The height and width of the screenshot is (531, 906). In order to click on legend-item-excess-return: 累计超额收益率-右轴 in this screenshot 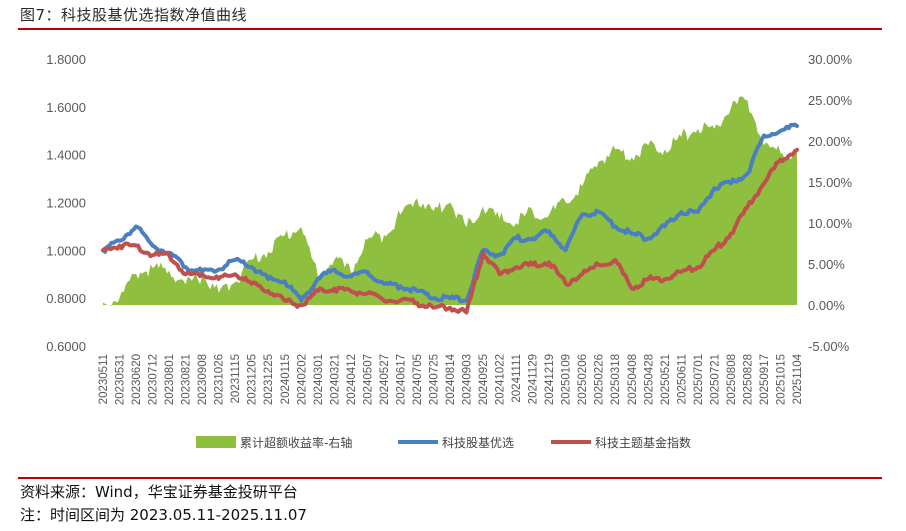, I will do `click(274, 442)`.